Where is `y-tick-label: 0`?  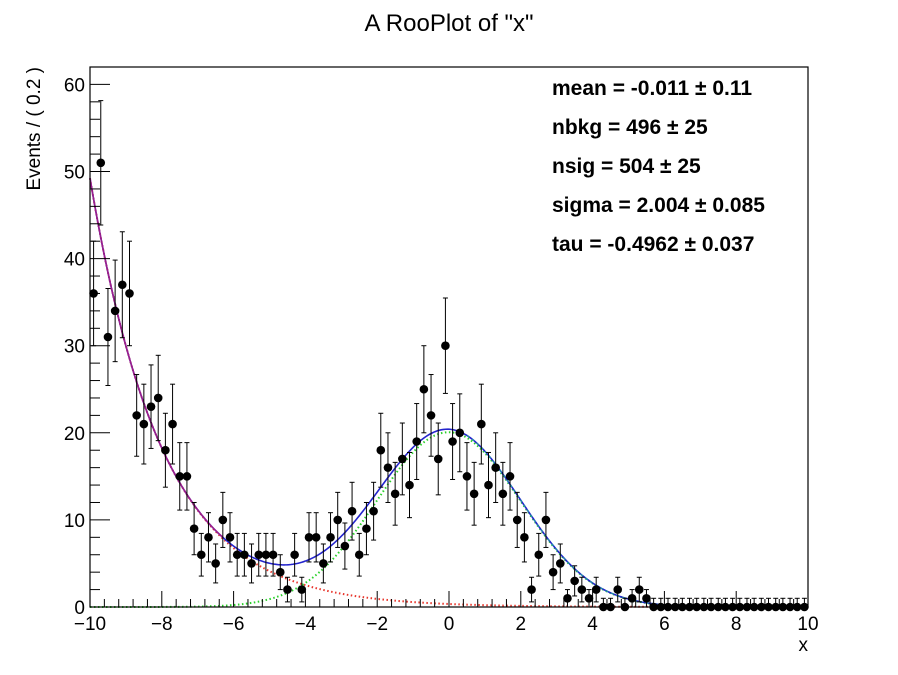 y-tick-label: 0 is located at coordinates (79, 608).